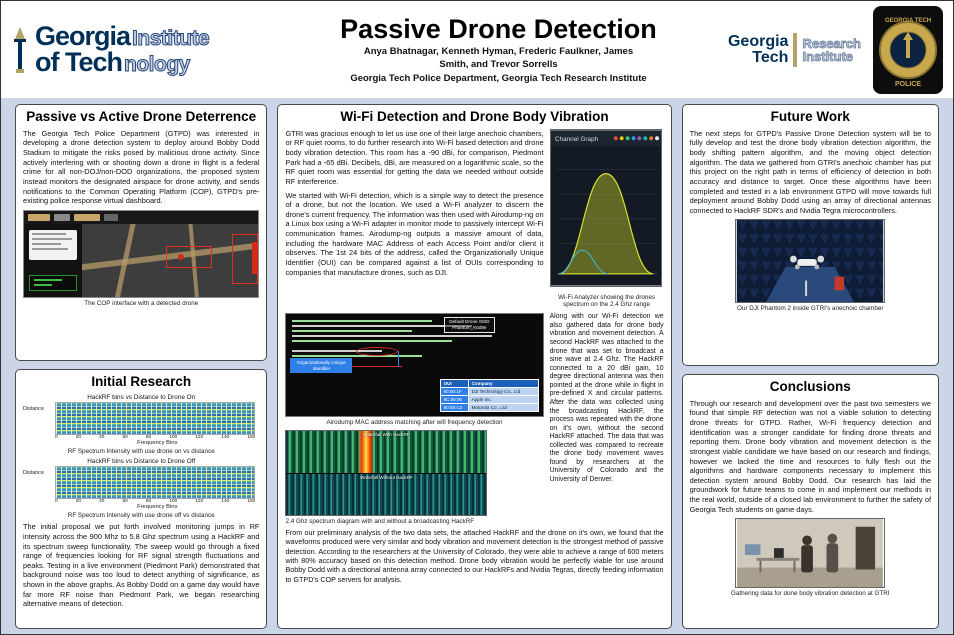 The height and width of the screenshot is (635, 954). Describe the element at coordinates (386, 451) in the screenshot. I see `waterfall-with-hackrf: Waterfall With HackRF` at that location.